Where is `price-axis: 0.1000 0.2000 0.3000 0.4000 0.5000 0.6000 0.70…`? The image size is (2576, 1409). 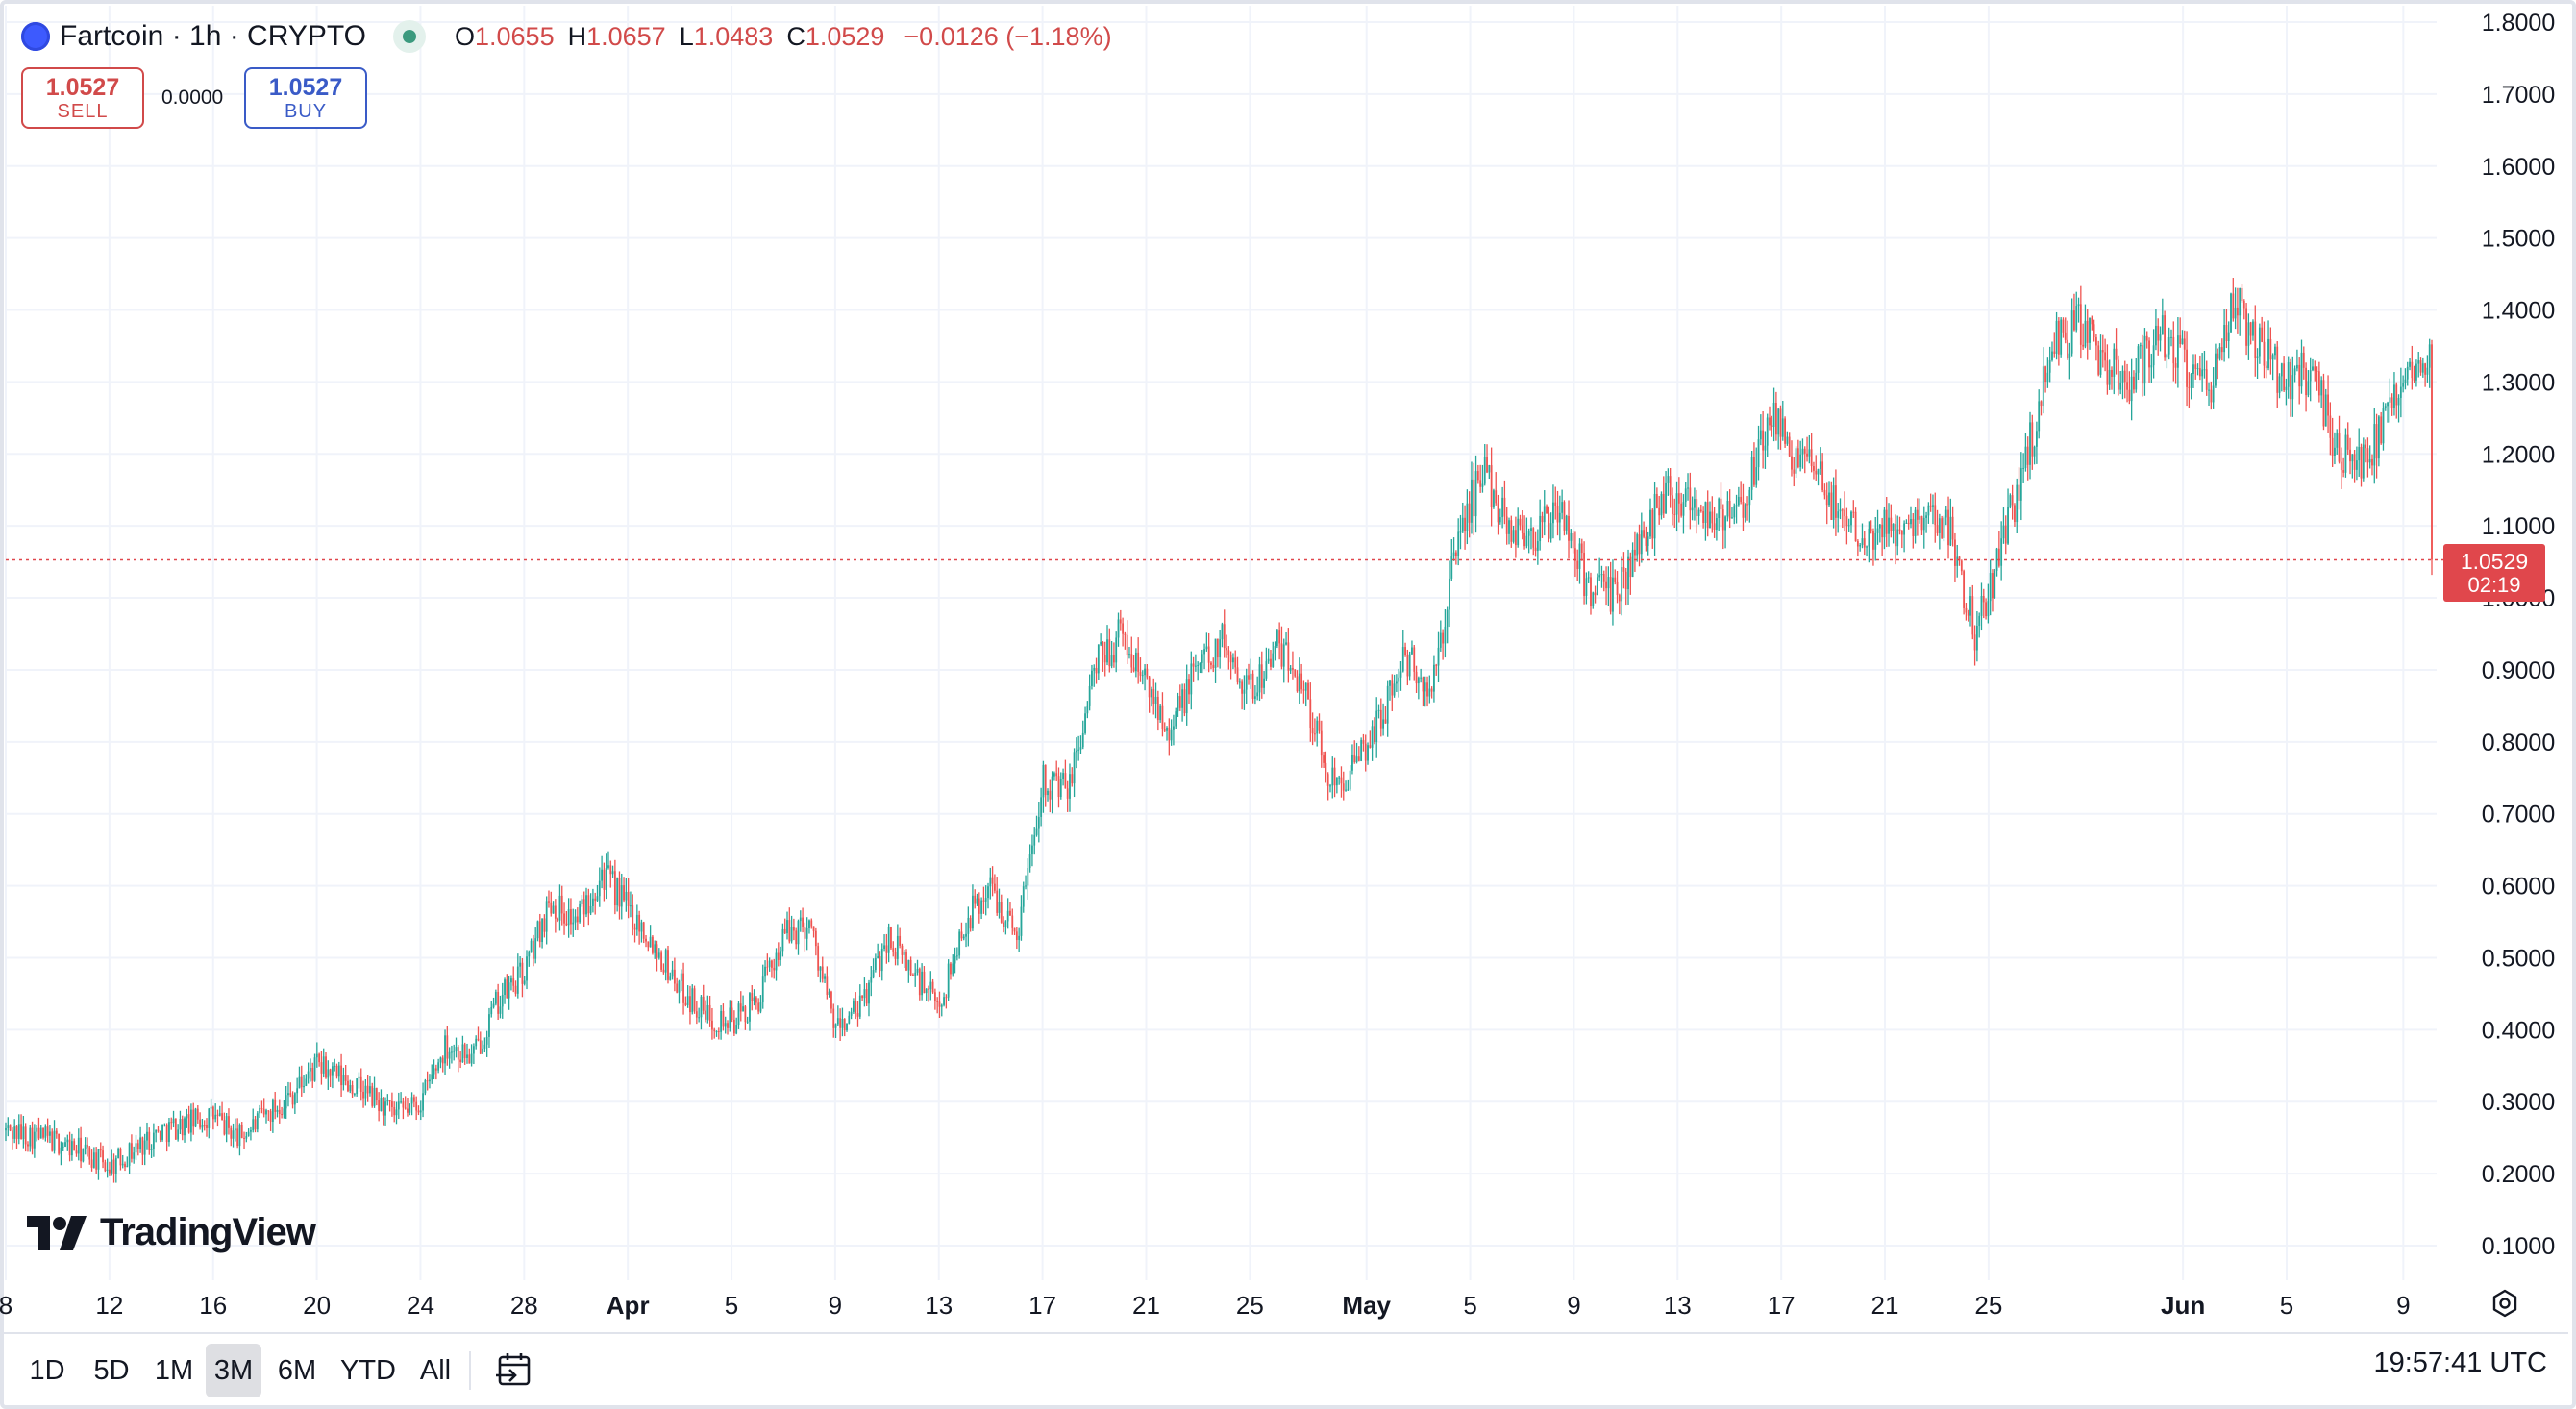 price-axis: 0.1000 0.2000 0.3000 0.4000 0.5000 0.6000 0.70… is located at coordinates (2519, 635).